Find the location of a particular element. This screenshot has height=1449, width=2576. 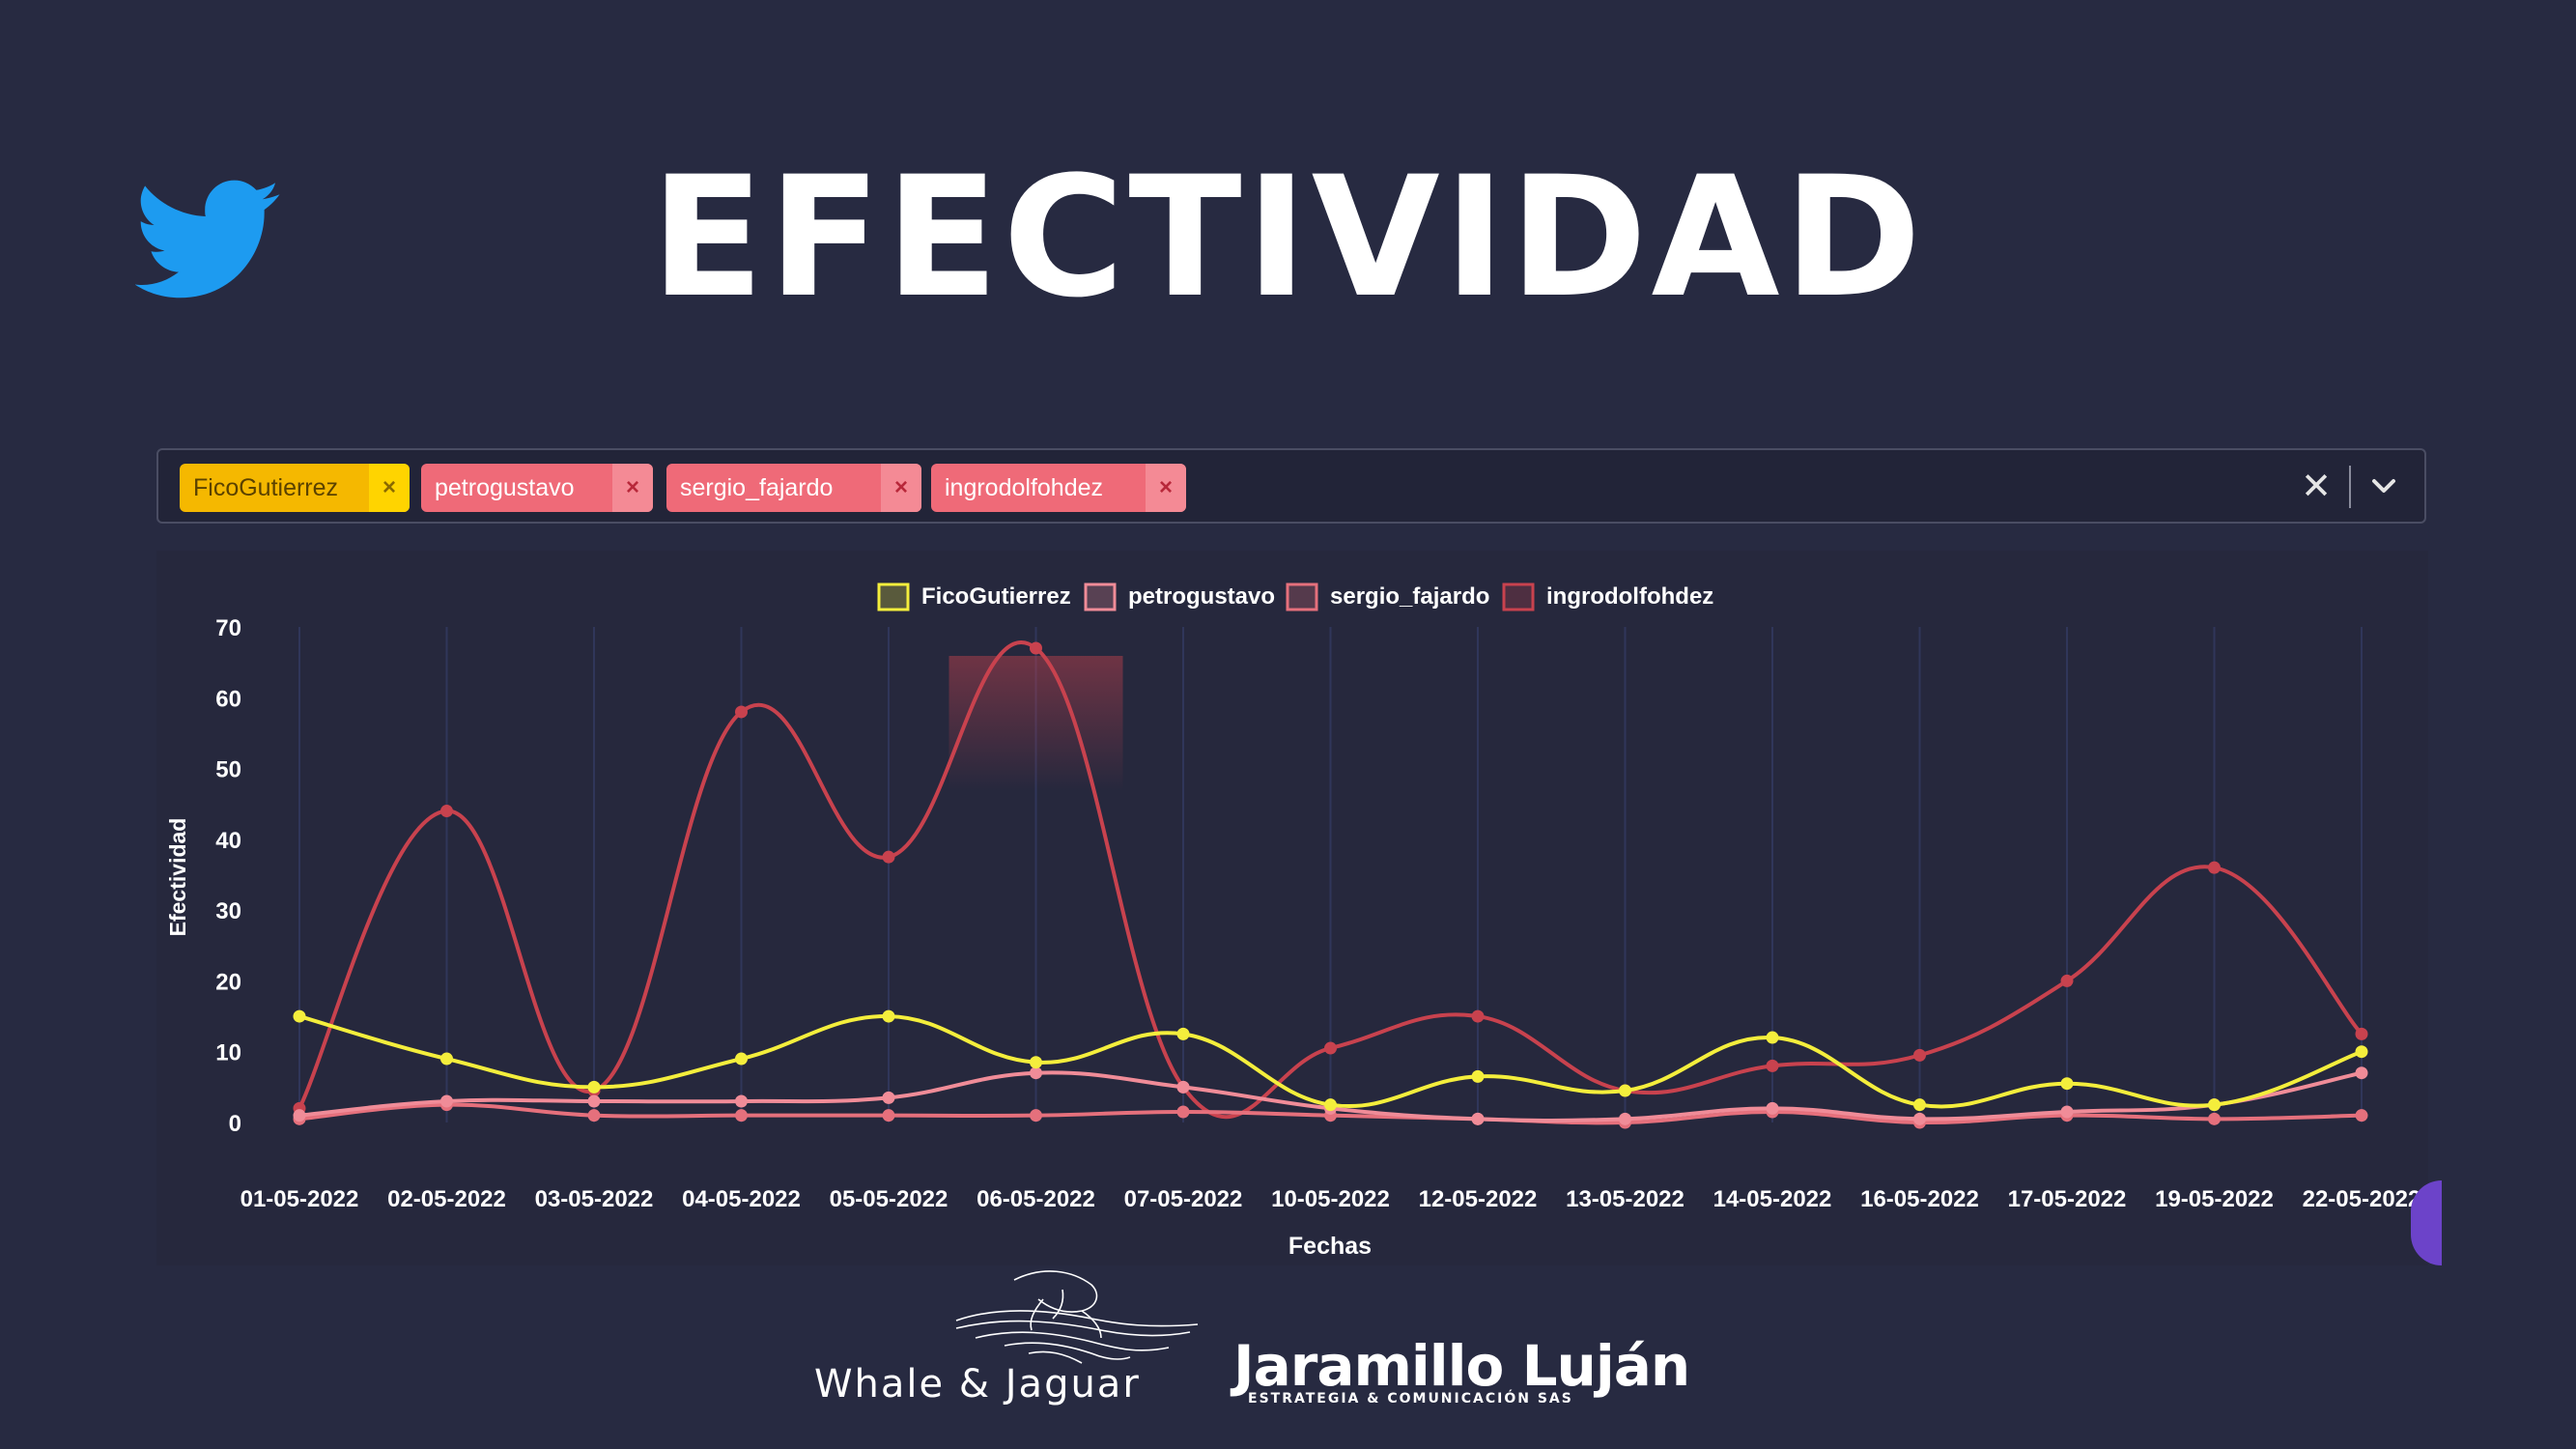

y-tick-label: 20 is located at coordinates (228, 982).